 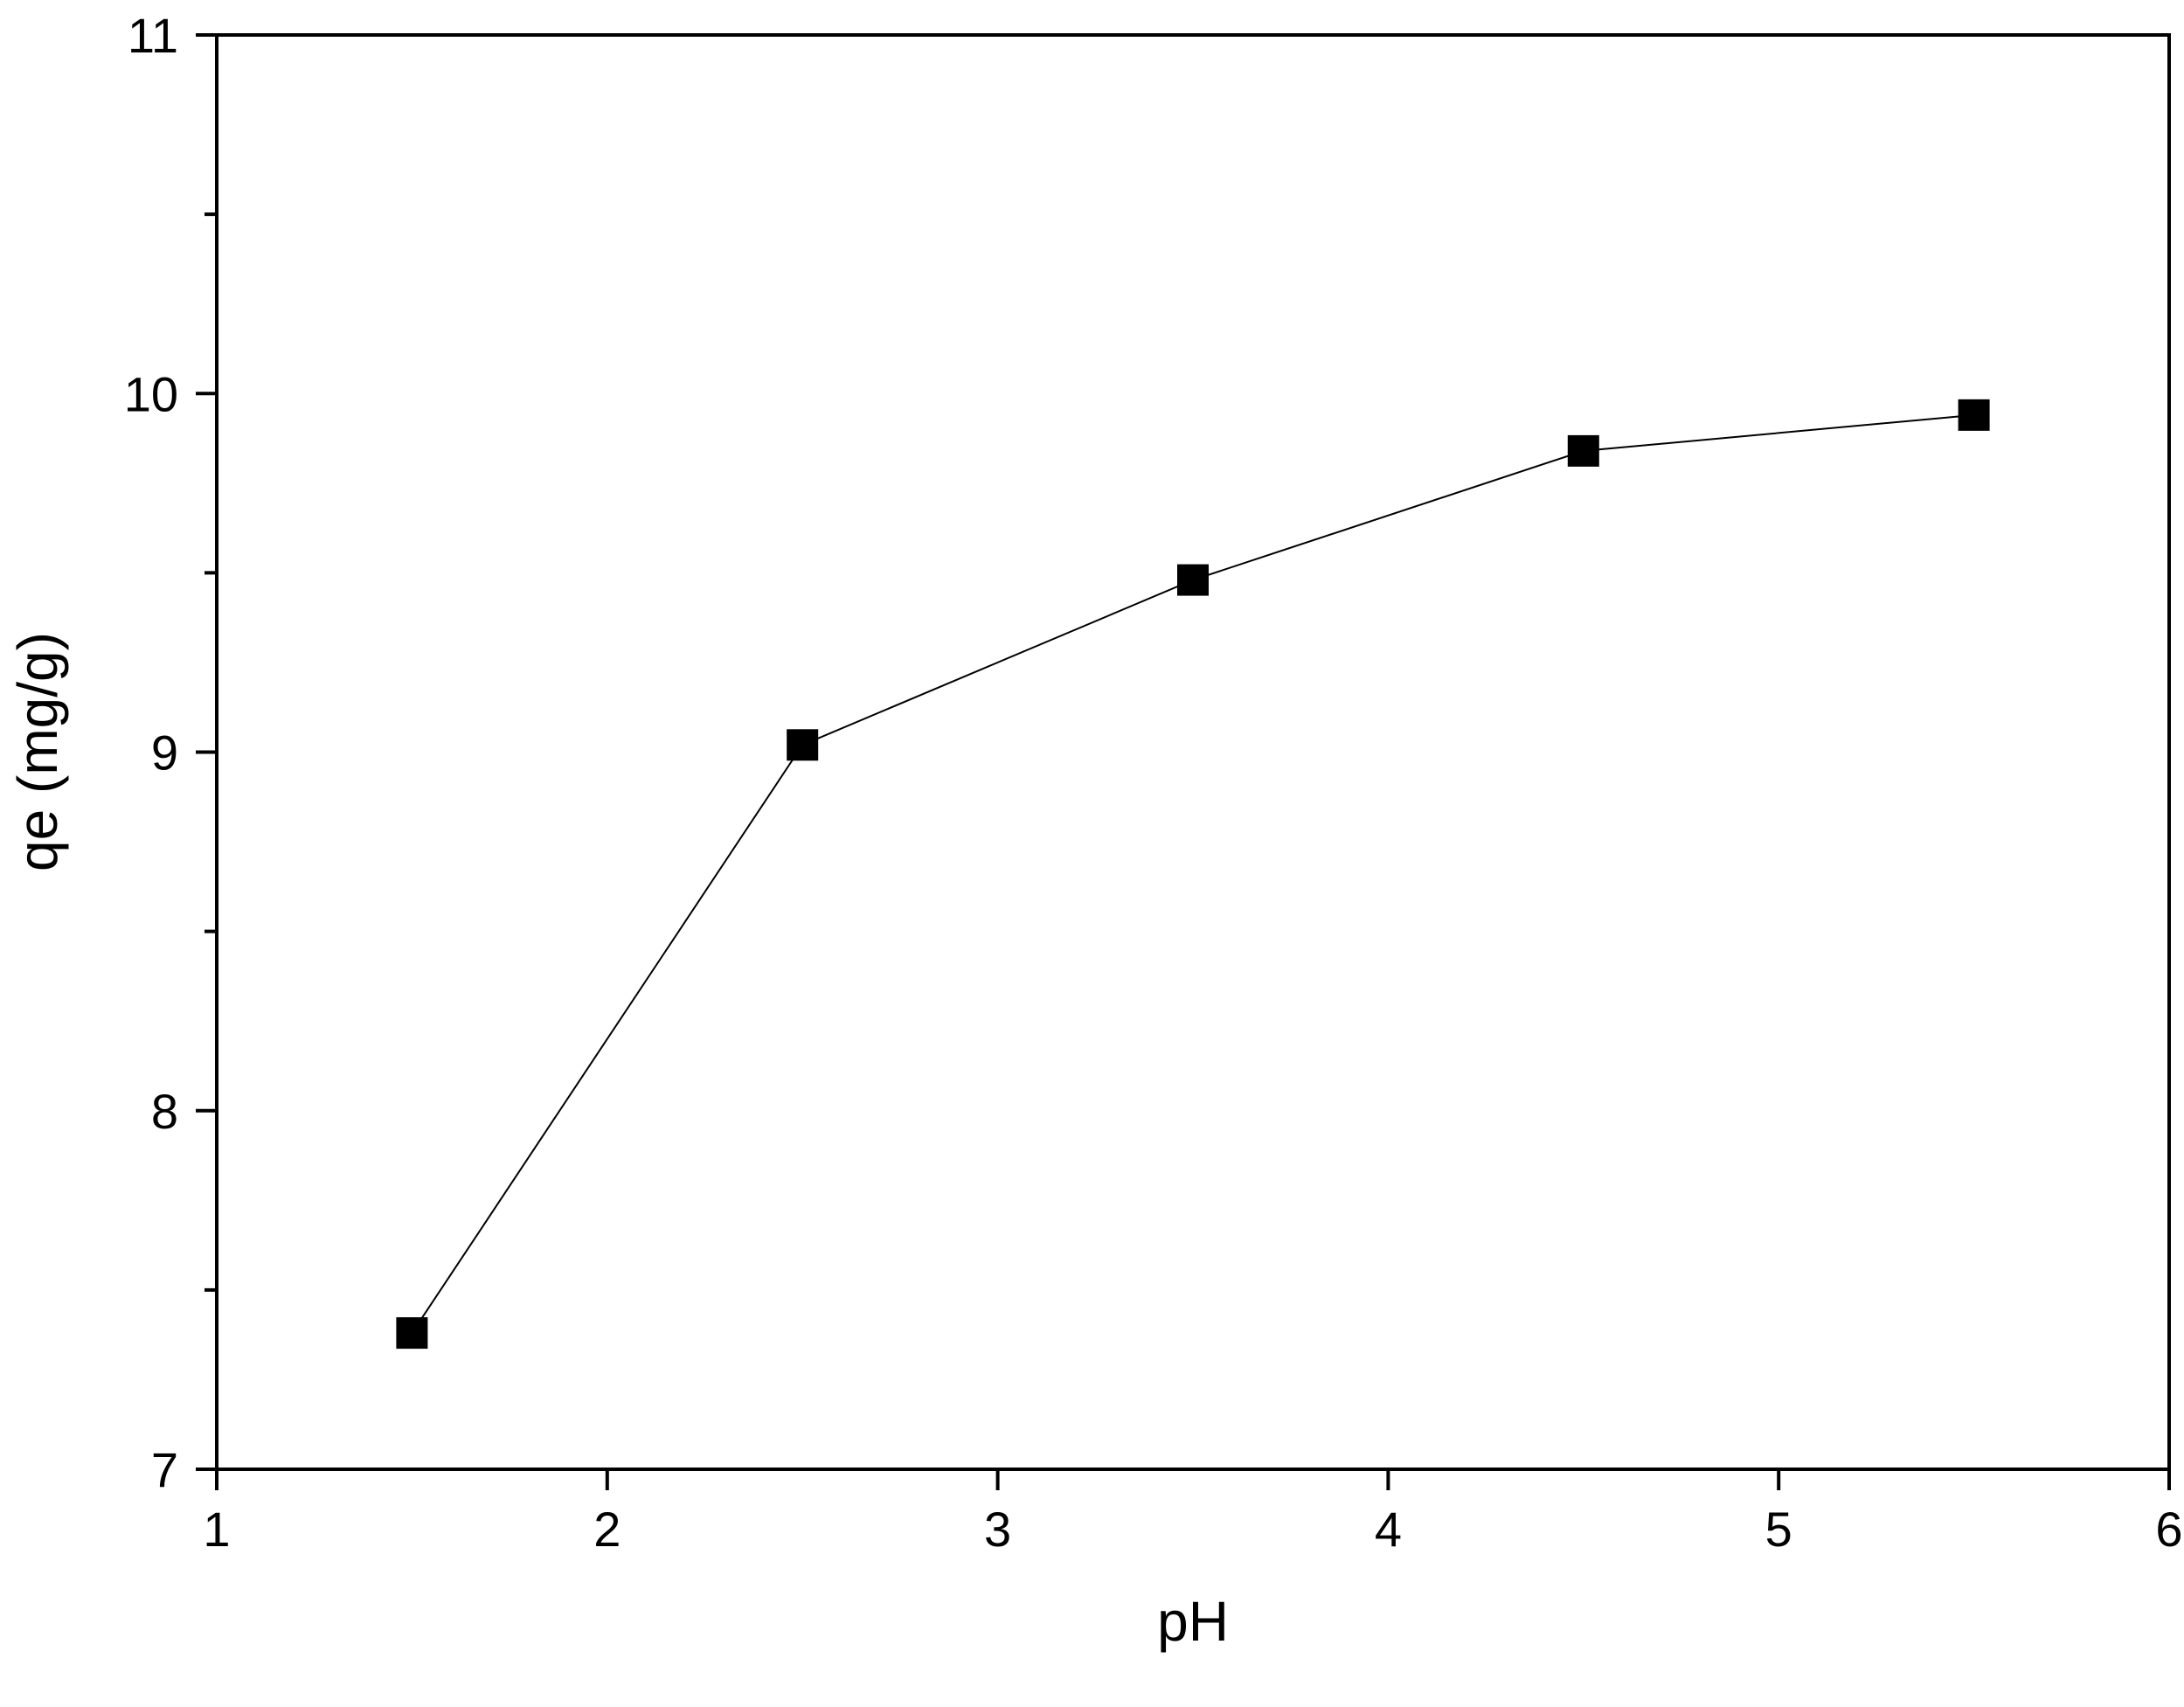 What do you see at coordinates (164, 753) in the screenshot?
I see `y-tick-label: 9` at bounding box center [164, 753].